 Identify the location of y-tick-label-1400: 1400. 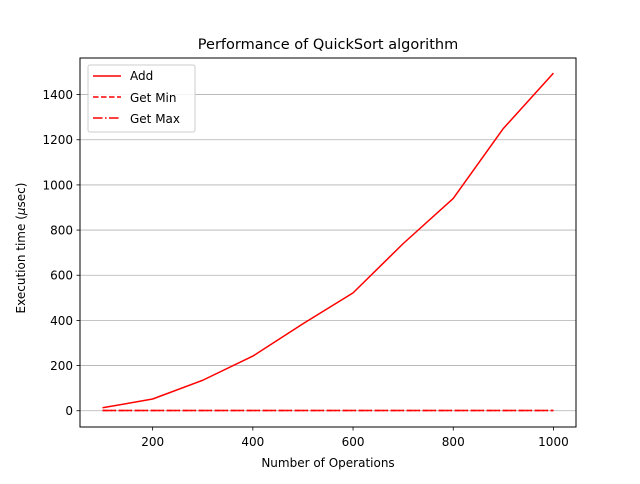
(57, 95).